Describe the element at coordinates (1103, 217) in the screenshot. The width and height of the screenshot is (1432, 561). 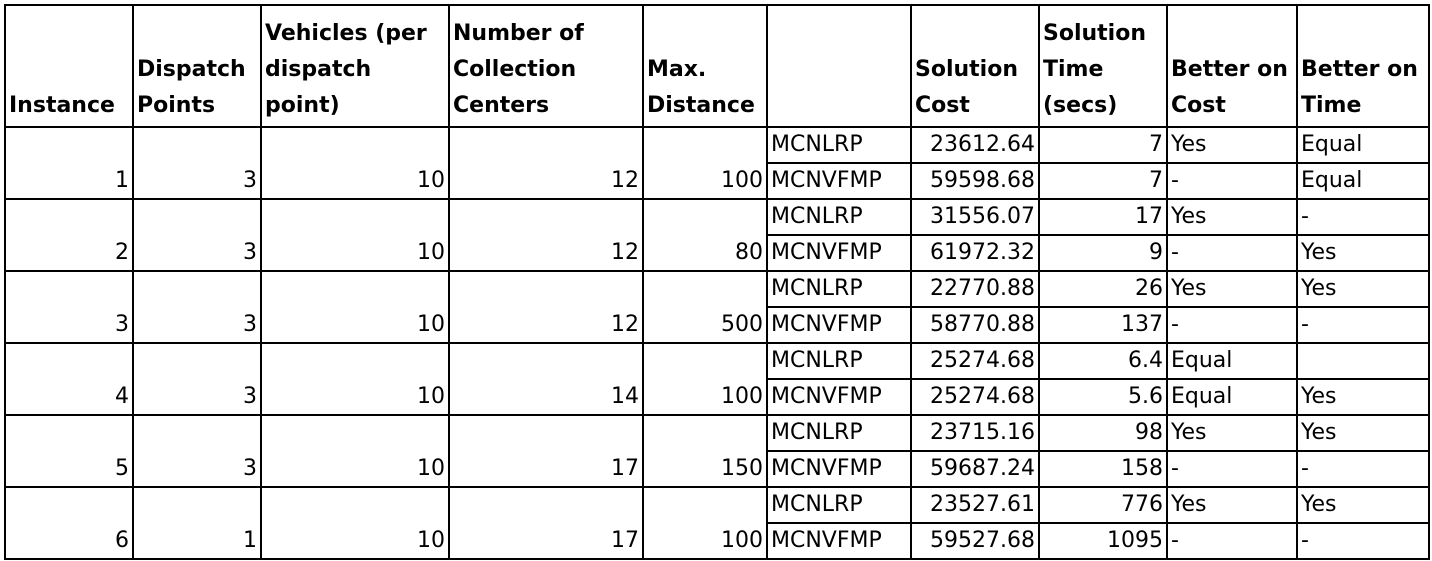
I see `cell-solution-time: 17` at that location.